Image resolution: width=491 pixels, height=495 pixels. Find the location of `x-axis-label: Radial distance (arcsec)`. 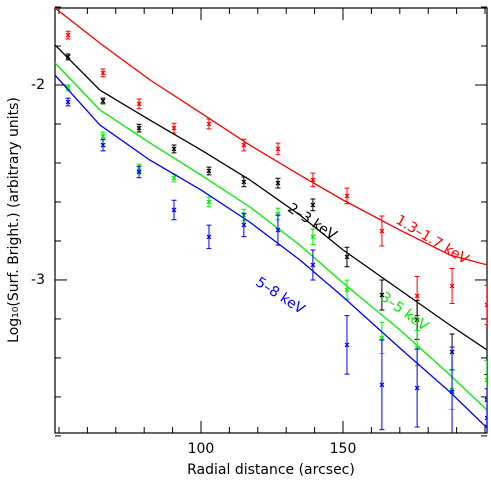

x-axis-label: Radial distance (arcsec) is located at coordinates (271, 470).